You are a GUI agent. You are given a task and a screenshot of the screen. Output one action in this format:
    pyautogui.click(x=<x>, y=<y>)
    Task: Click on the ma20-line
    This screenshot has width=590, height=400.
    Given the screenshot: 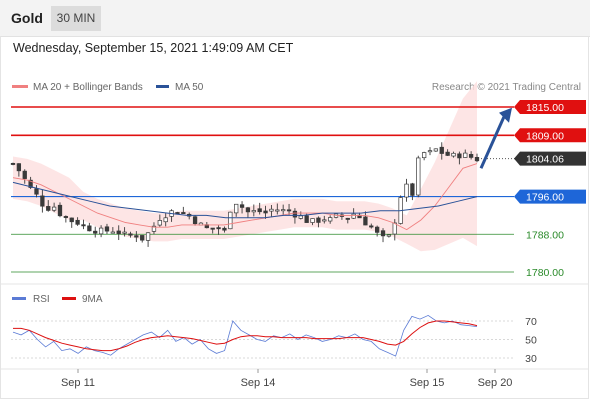 What is the action you would take?
    pyautogui.click(x=245, y=197)
    